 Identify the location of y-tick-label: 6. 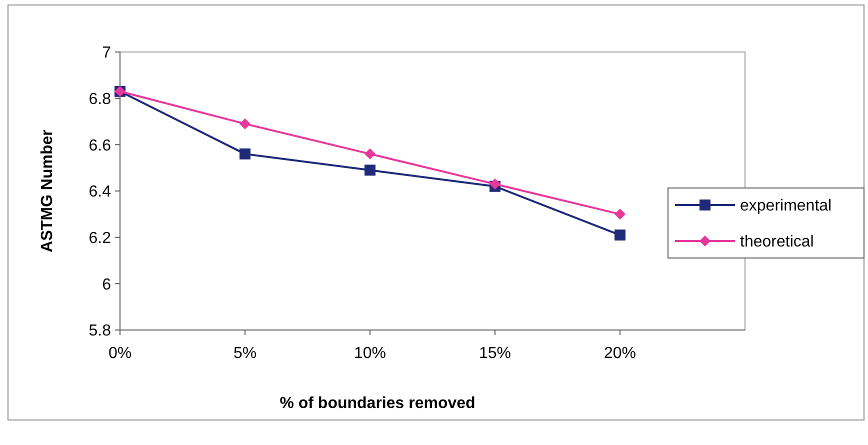
(107, 285).